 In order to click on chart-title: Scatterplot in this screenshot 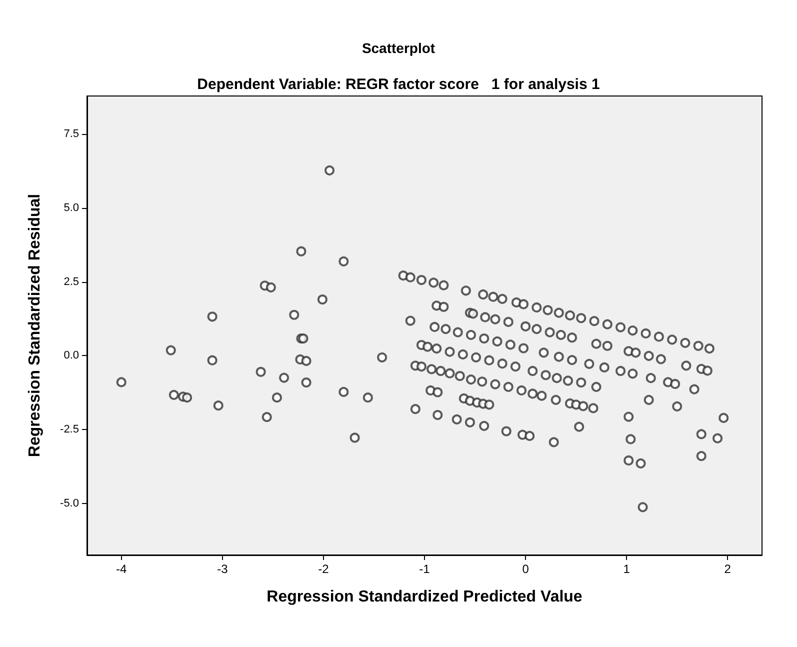, I will do `click(399, 48)`.